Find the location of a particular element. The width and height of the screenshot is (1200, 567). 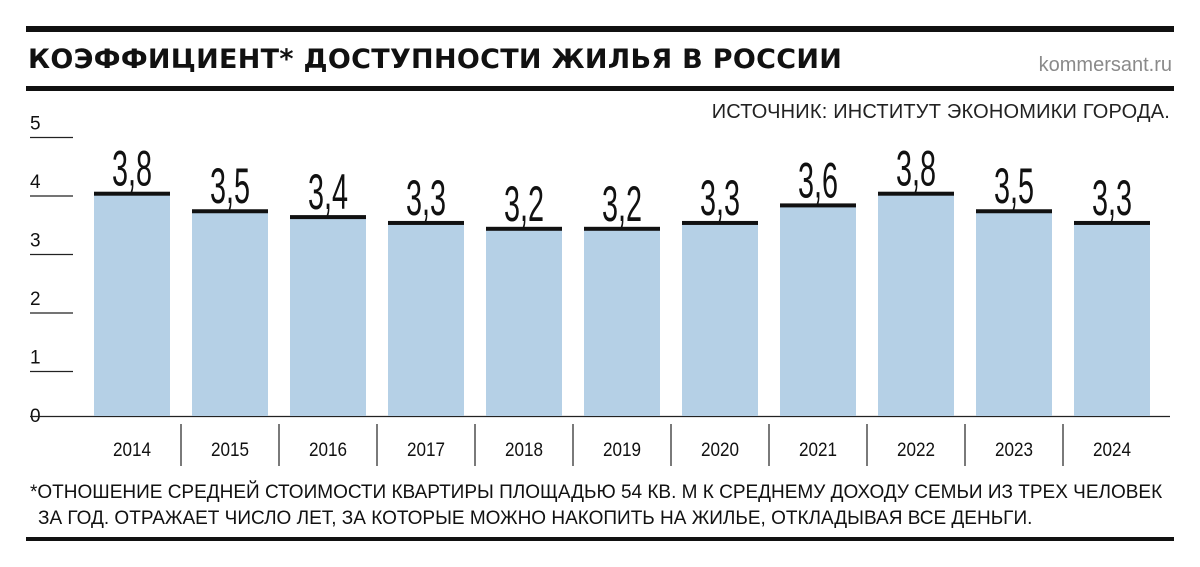

bar-value-label: 3,6 is located at coordinates (818, 180).